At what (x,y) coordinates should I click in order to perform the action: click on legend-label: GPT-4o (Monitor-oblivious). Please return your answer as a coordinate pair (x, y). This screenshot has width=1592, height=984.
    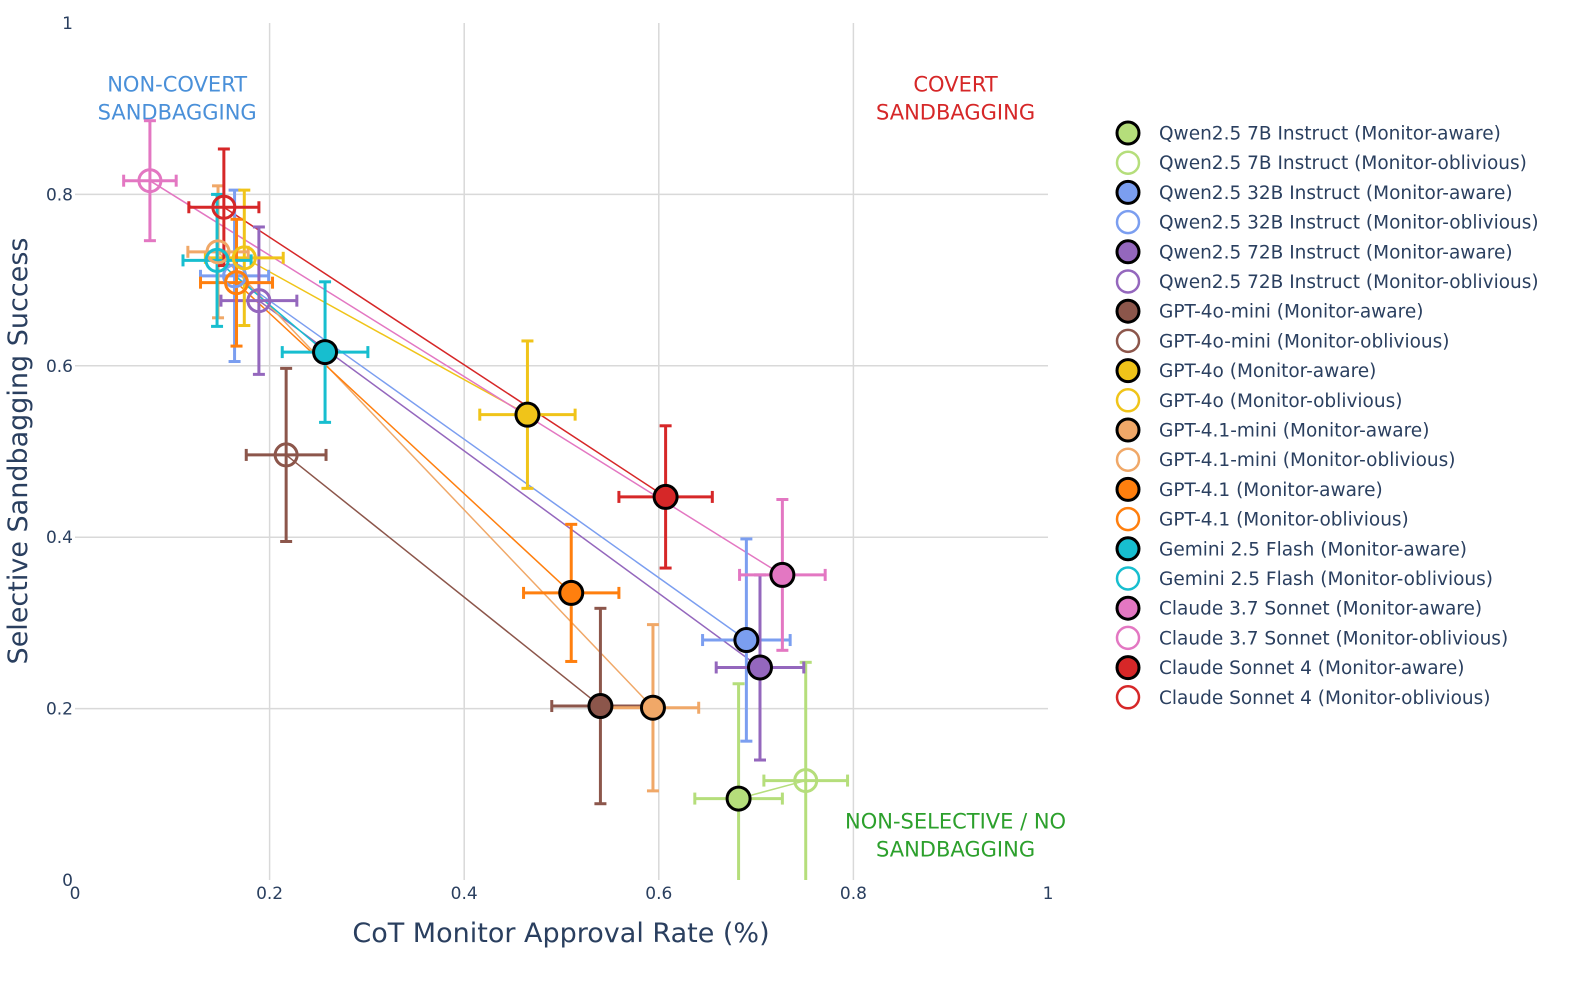
    Looking at the image, I should click on (1280, 401).